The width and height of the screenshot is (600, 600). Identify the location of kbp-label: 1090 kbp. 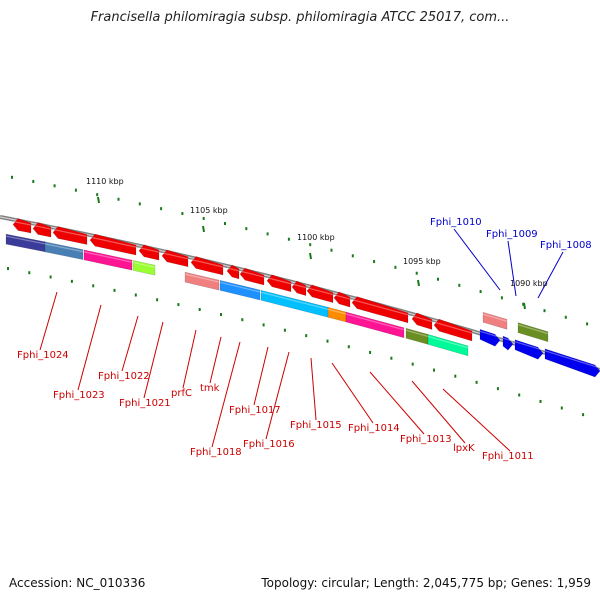
(529, 283).